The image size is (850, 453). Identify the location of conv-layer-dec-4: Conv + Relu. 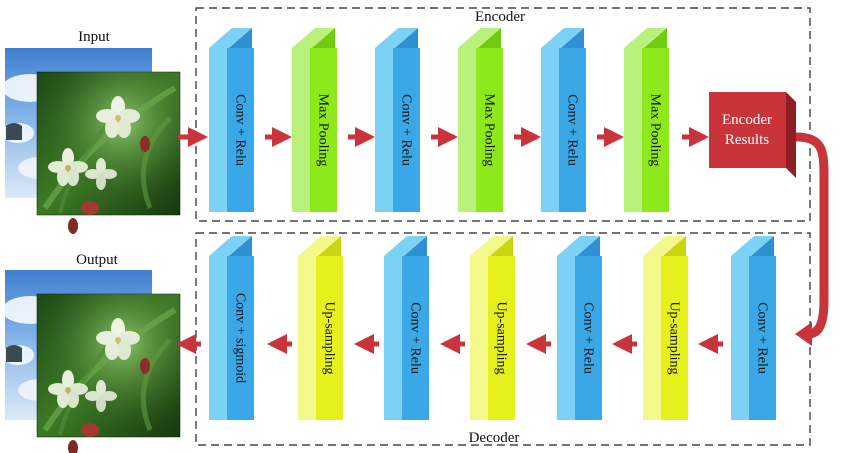
(579, 328).